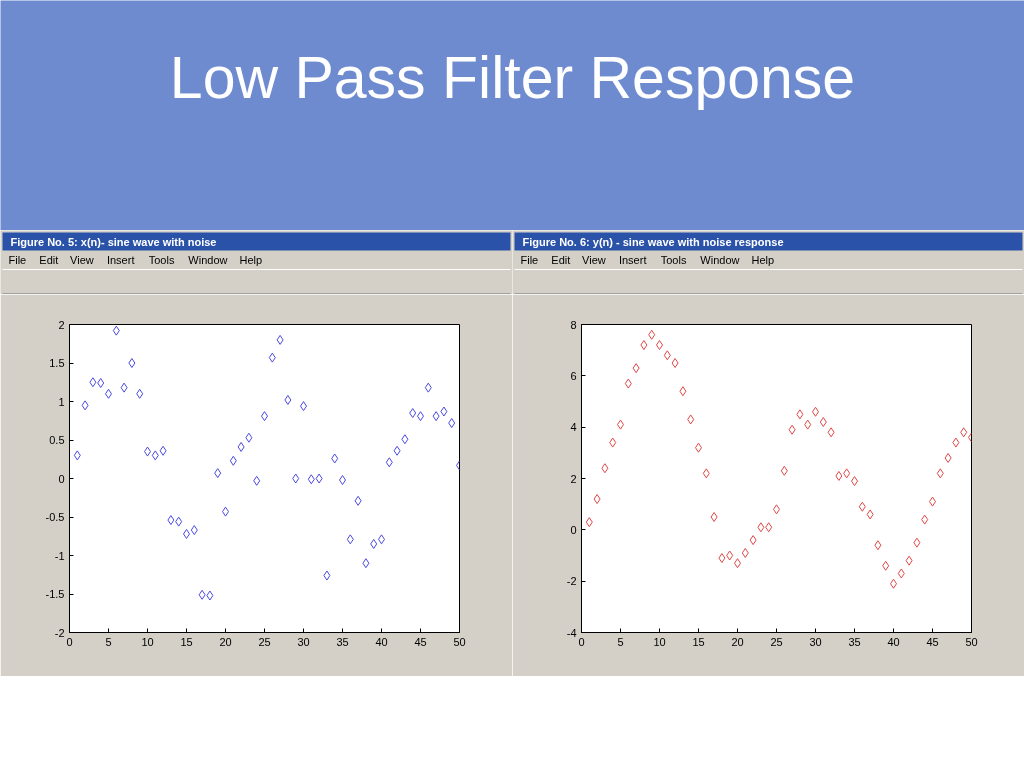 The width and height of the screenshot is (1024, 768). What do you see at coordinates (573, 375) in the screenshot?
I see `y-tick-label: 6` at bounding box center [573, 375].